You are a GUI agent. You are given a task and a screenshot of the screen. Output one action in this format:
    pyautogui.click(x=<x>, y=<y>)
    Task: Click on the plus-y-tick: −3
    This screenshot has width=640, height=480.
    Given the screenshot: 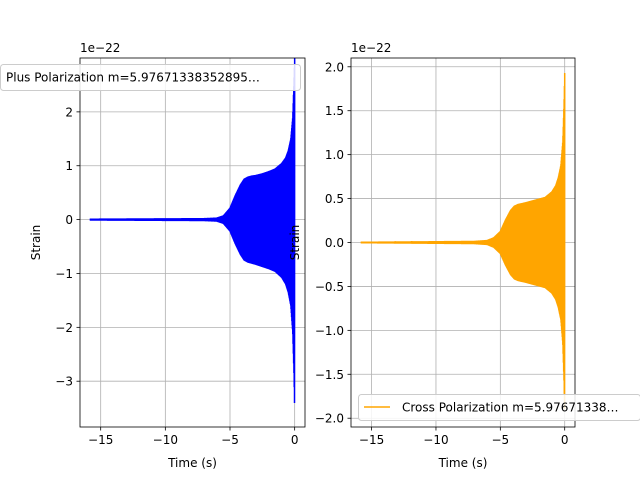 What is the action you would take?
    pyautogui.click(x=67, y=382)
    